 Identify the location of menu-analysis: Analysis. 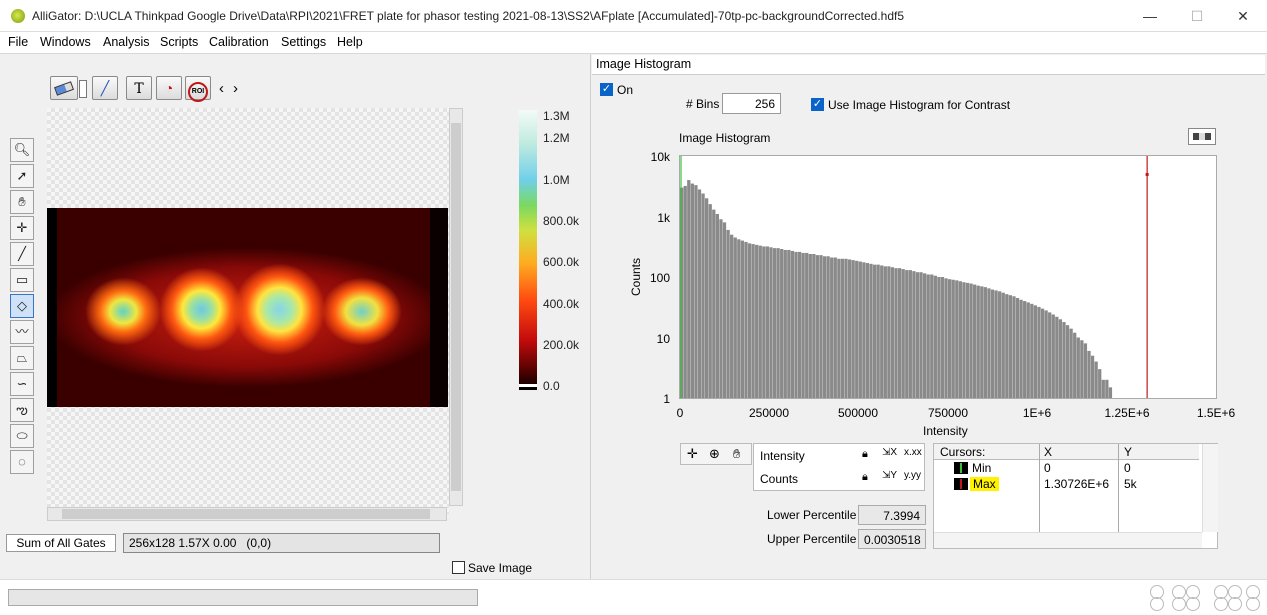
(126, 42).